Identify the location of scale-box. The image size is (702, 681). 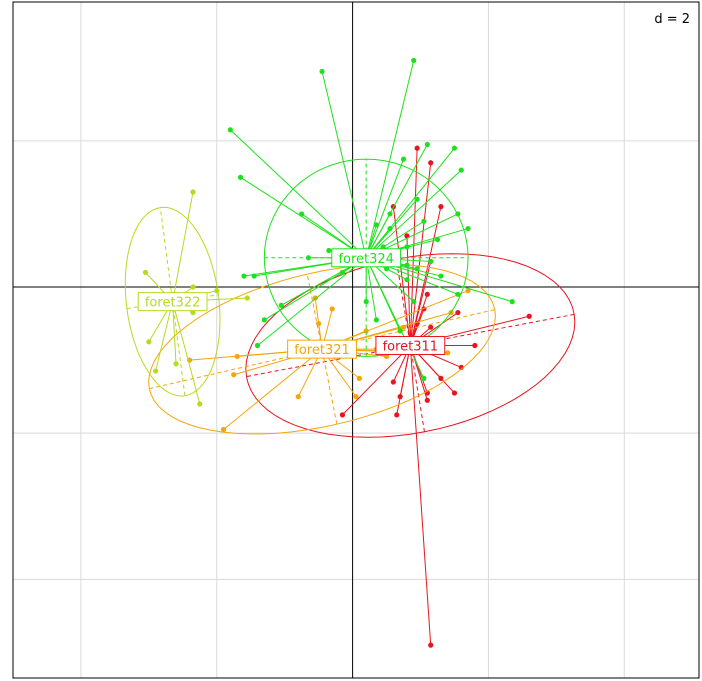
(669, 17).